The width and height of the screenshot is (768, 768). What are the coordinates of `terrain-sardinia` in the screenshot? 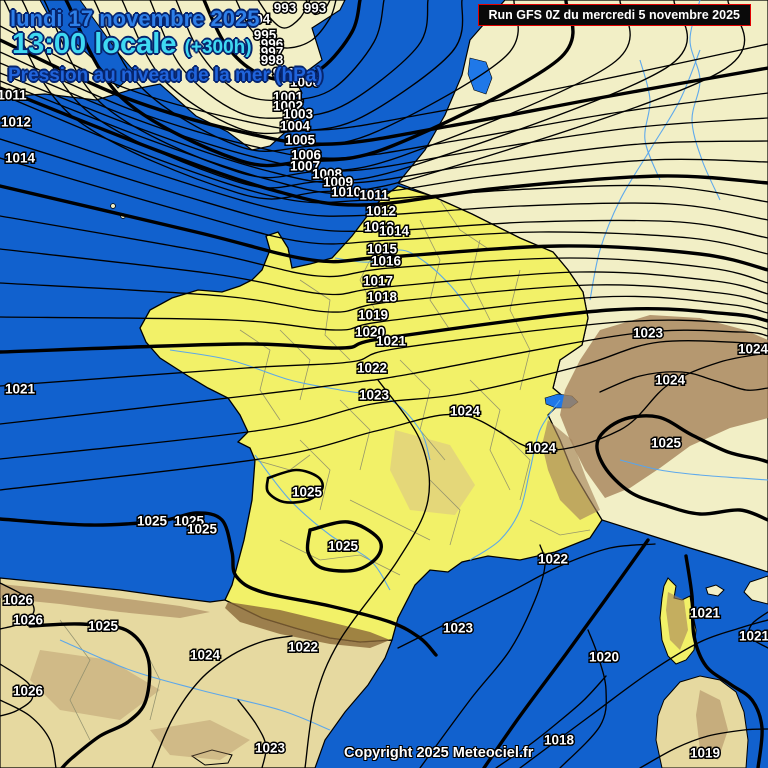 It's located at (712, 725).